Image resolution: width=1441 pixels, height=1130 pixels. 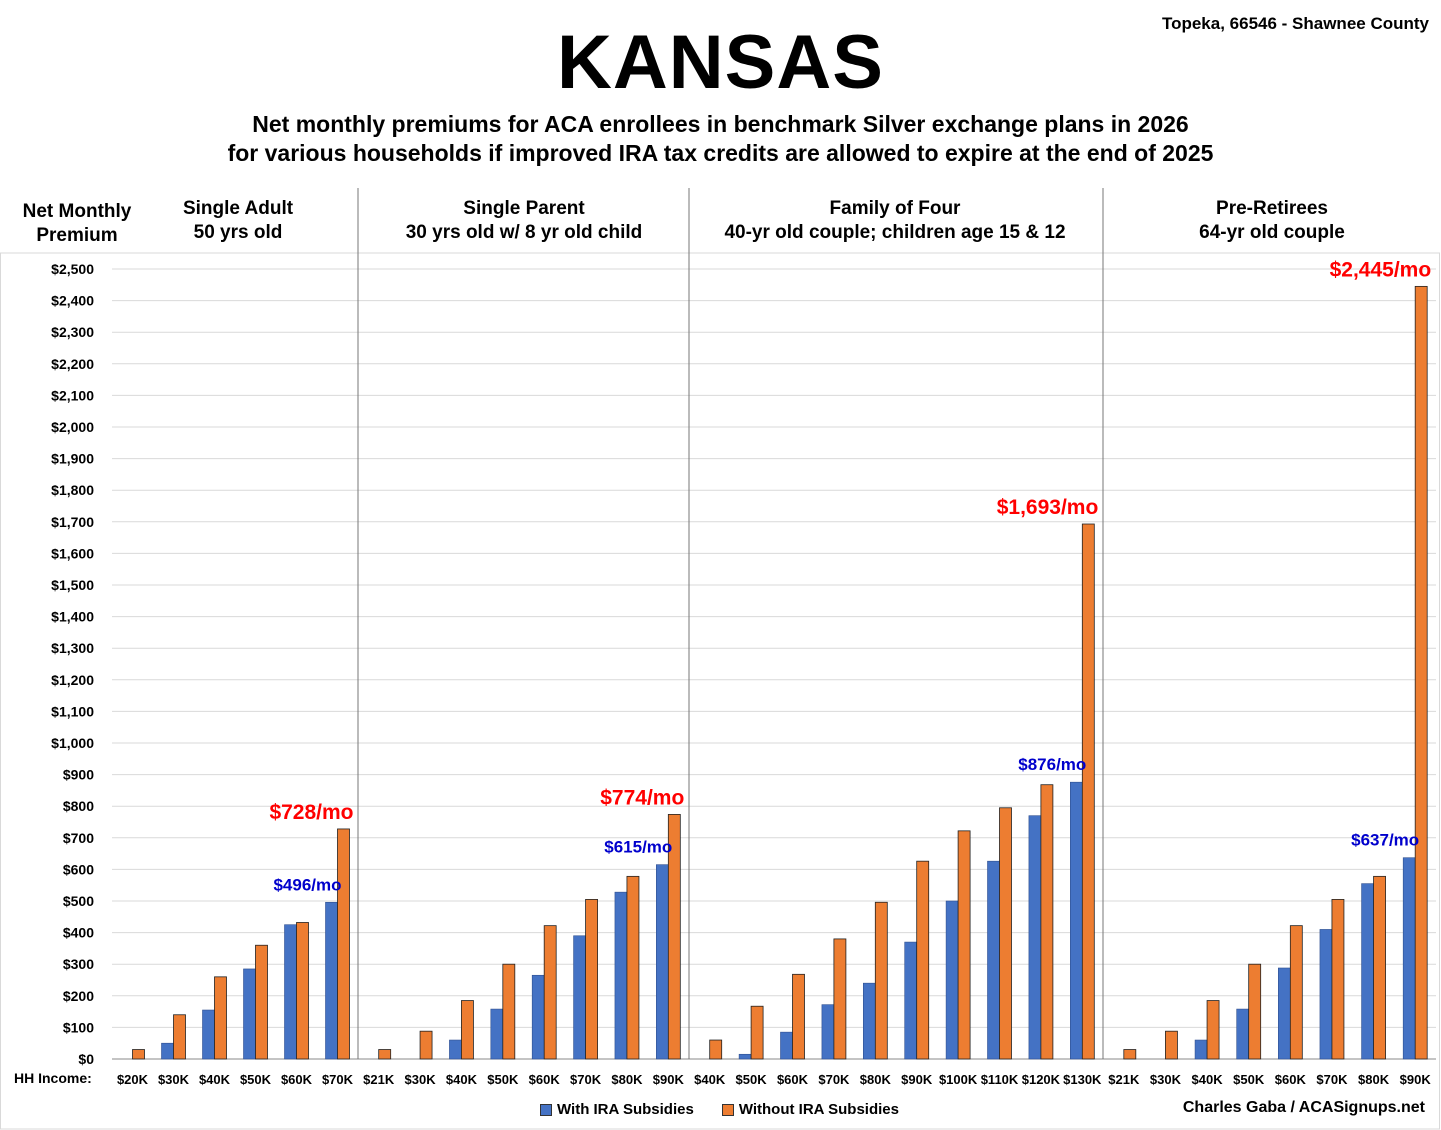 I want to click on y-tick-label: $1,500, so click(x=72, y=585).